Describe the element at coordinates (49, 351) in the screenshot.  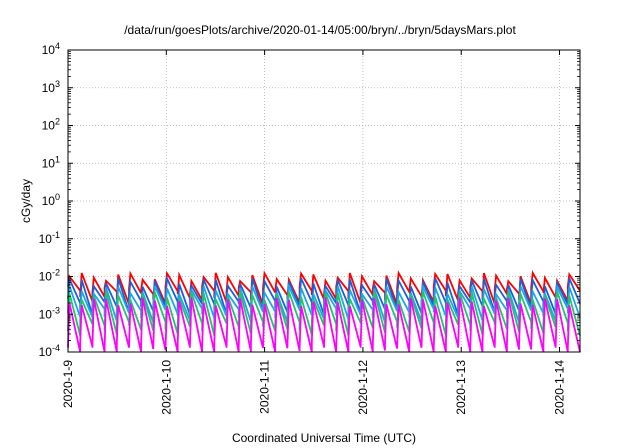
I see `y-tick-label: 10⁻⁴` at that location.